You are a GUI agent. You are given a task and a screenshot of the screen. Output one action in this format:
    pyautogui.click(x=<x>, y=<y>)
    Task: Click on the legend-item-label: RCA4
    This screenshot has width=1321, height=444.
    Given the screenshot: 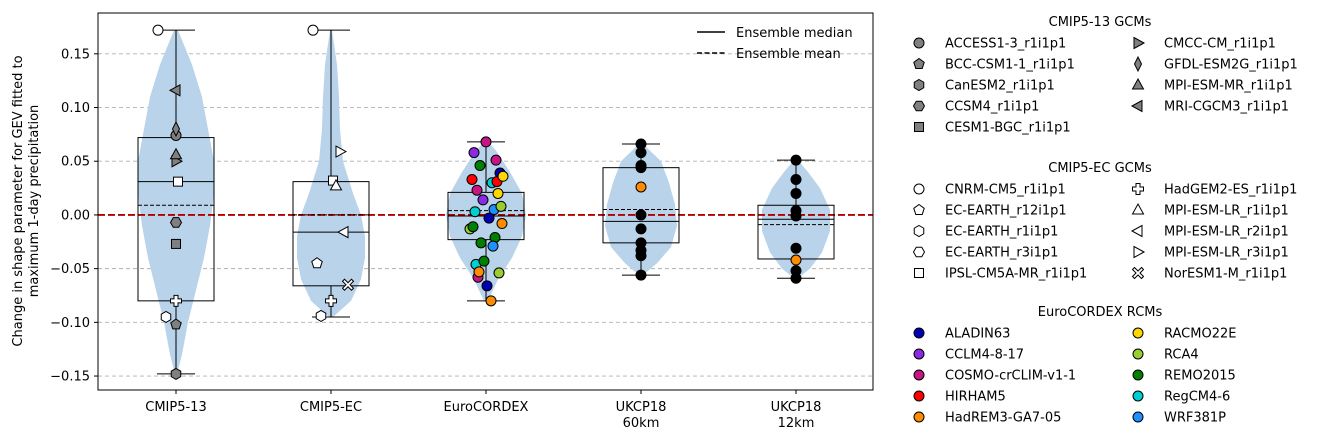 What is the action you would take?
    pyautogui.click(x=1181, y=355)
    